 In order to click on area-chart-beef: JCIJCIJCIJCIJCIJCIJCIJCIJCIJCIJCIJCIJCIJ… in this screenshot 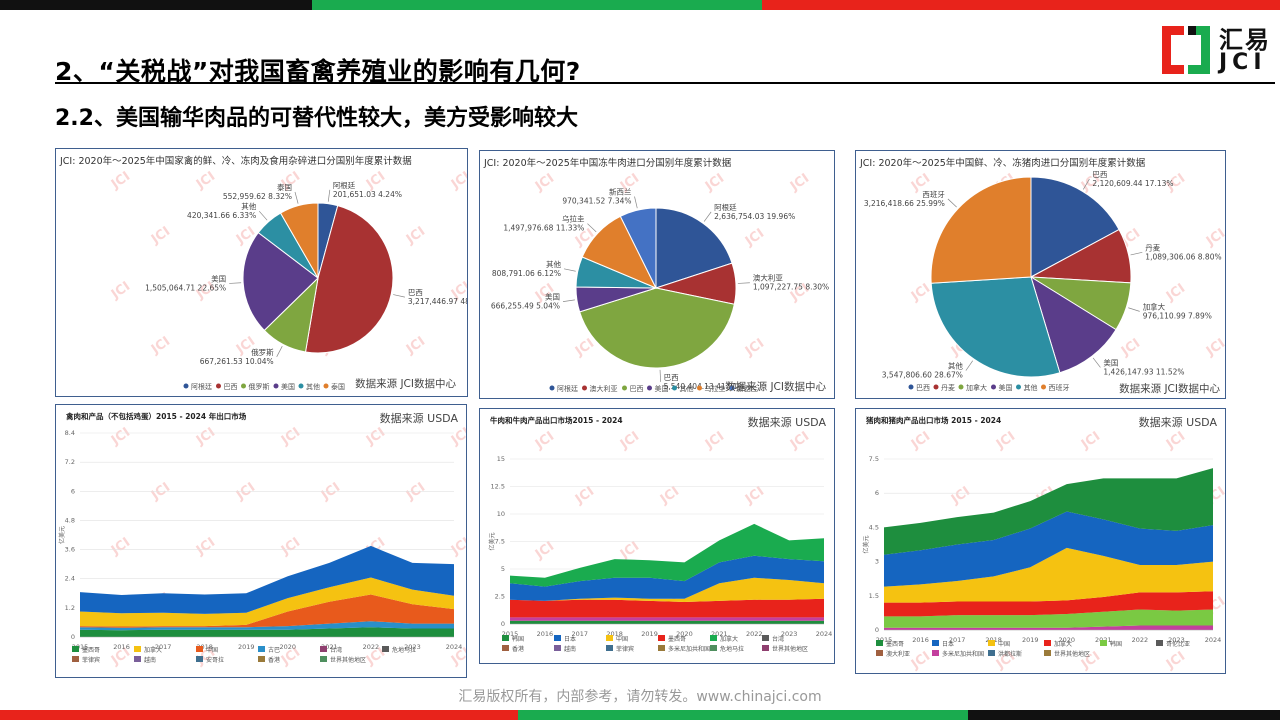, I will do `click(660, 534)`.